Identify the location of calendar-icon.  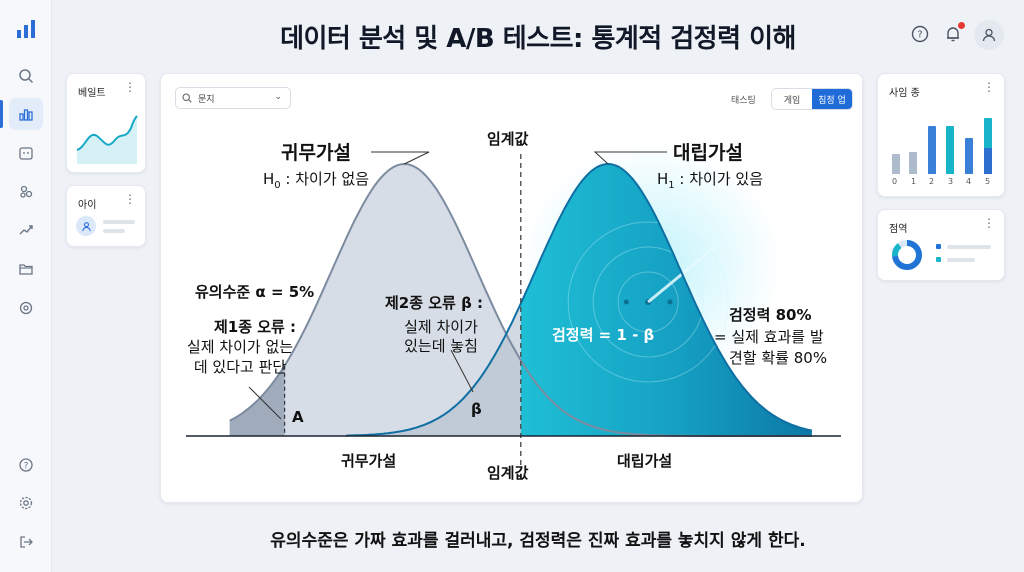
(26, 153).